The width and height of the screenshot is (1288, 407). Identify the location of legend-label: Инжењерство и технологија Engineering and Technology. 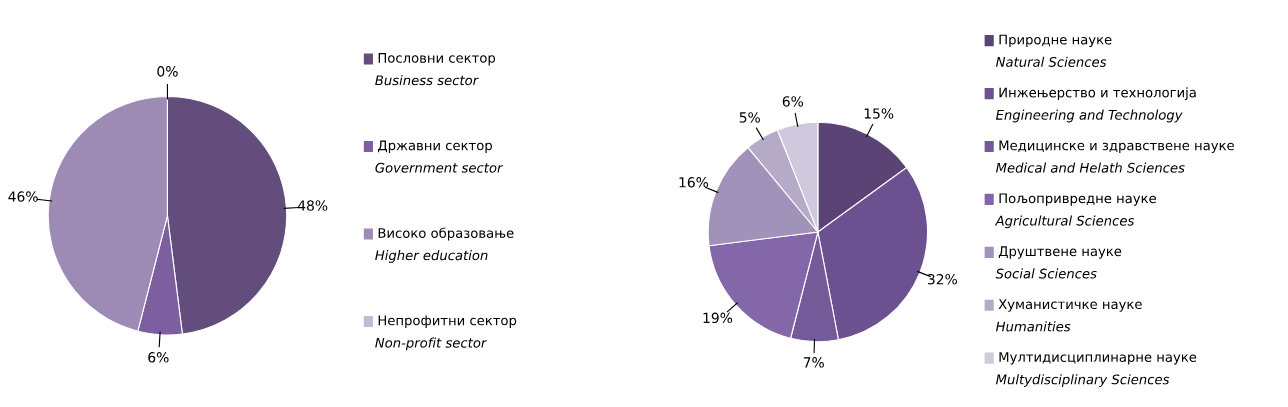
(1095, 105).